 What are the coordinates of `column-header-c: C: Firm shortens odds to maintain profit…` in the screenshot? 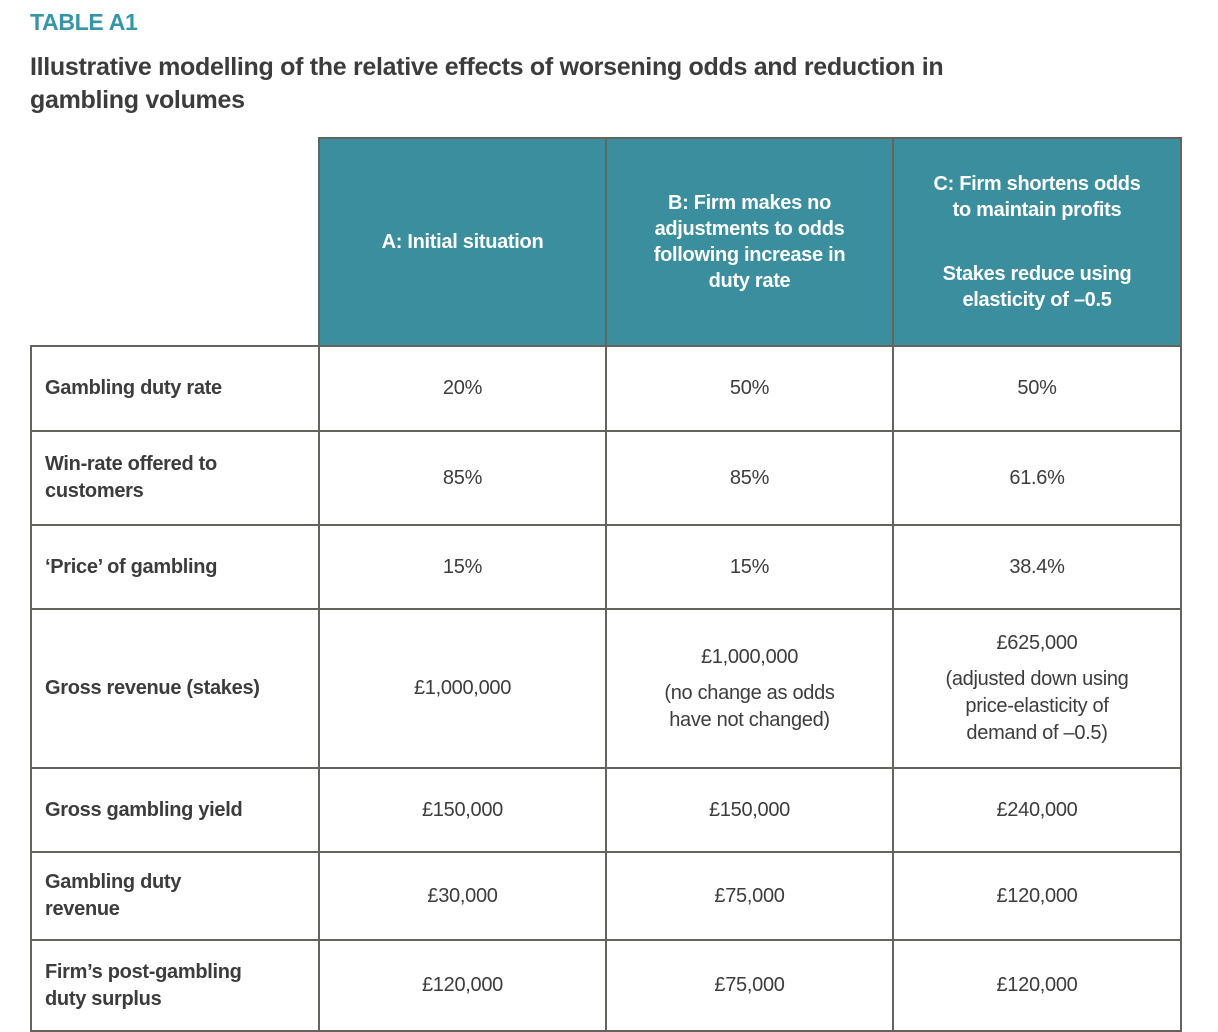 It's located at (1037, 242).